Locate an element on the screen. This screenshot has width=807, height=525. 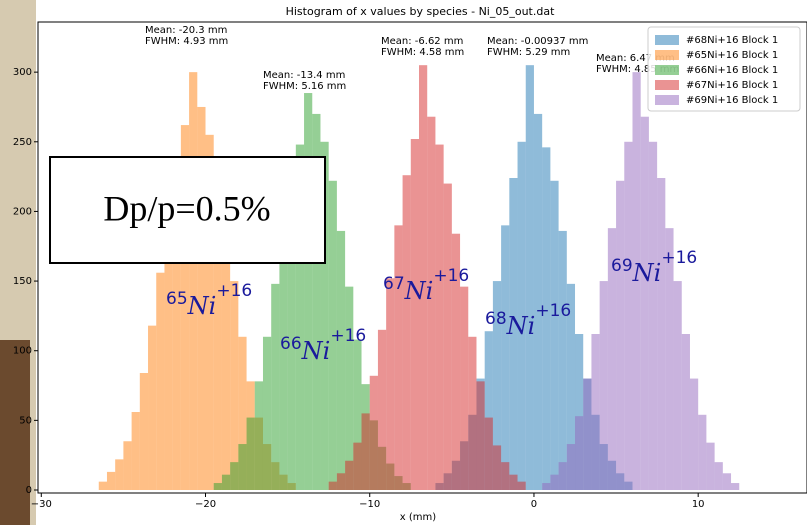
mean-annotation: Mean: -20.3 mm is located at coordinates (186, 30).